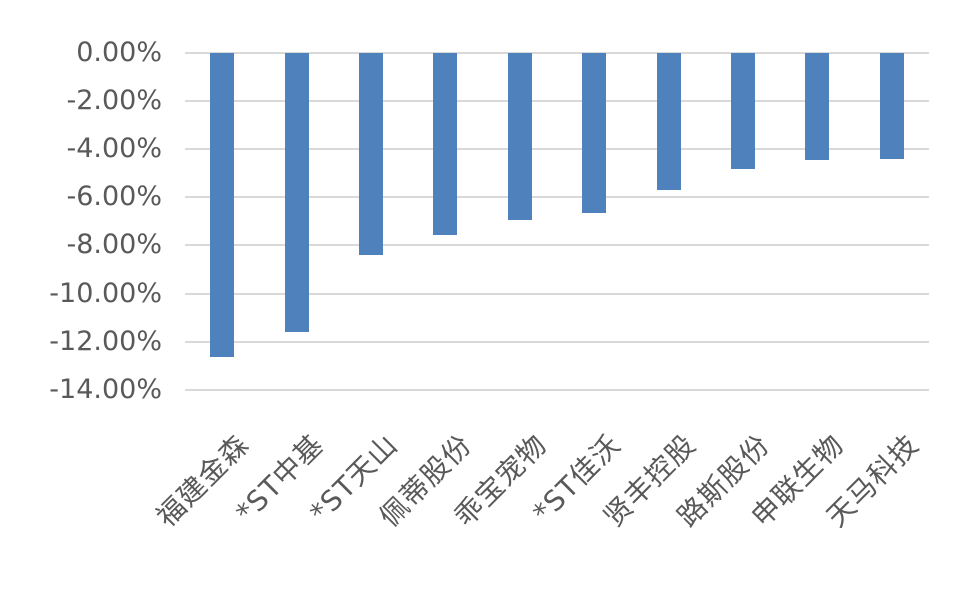 Image resolution: width=980 pixels, height=594 pixels. Describe the element at coordinates (114, 245) in the screenshot. I see `y-tick-label: -8.00%` at that location.